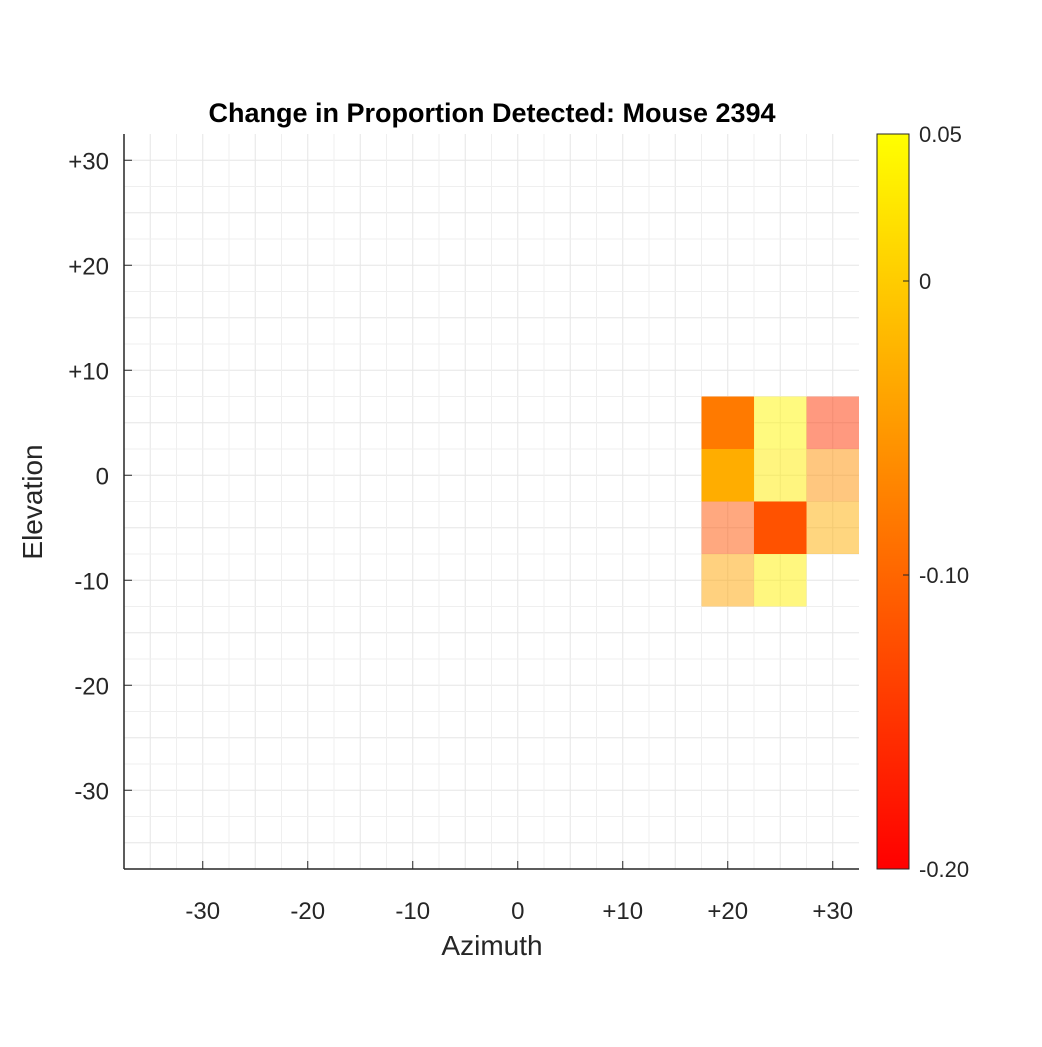 This screenshot has width=1042, height=1047. What do you see at coordinates (832, 911) in the screenshot?
I see `x-tick-label: +30` at bounding box center [832, 911].